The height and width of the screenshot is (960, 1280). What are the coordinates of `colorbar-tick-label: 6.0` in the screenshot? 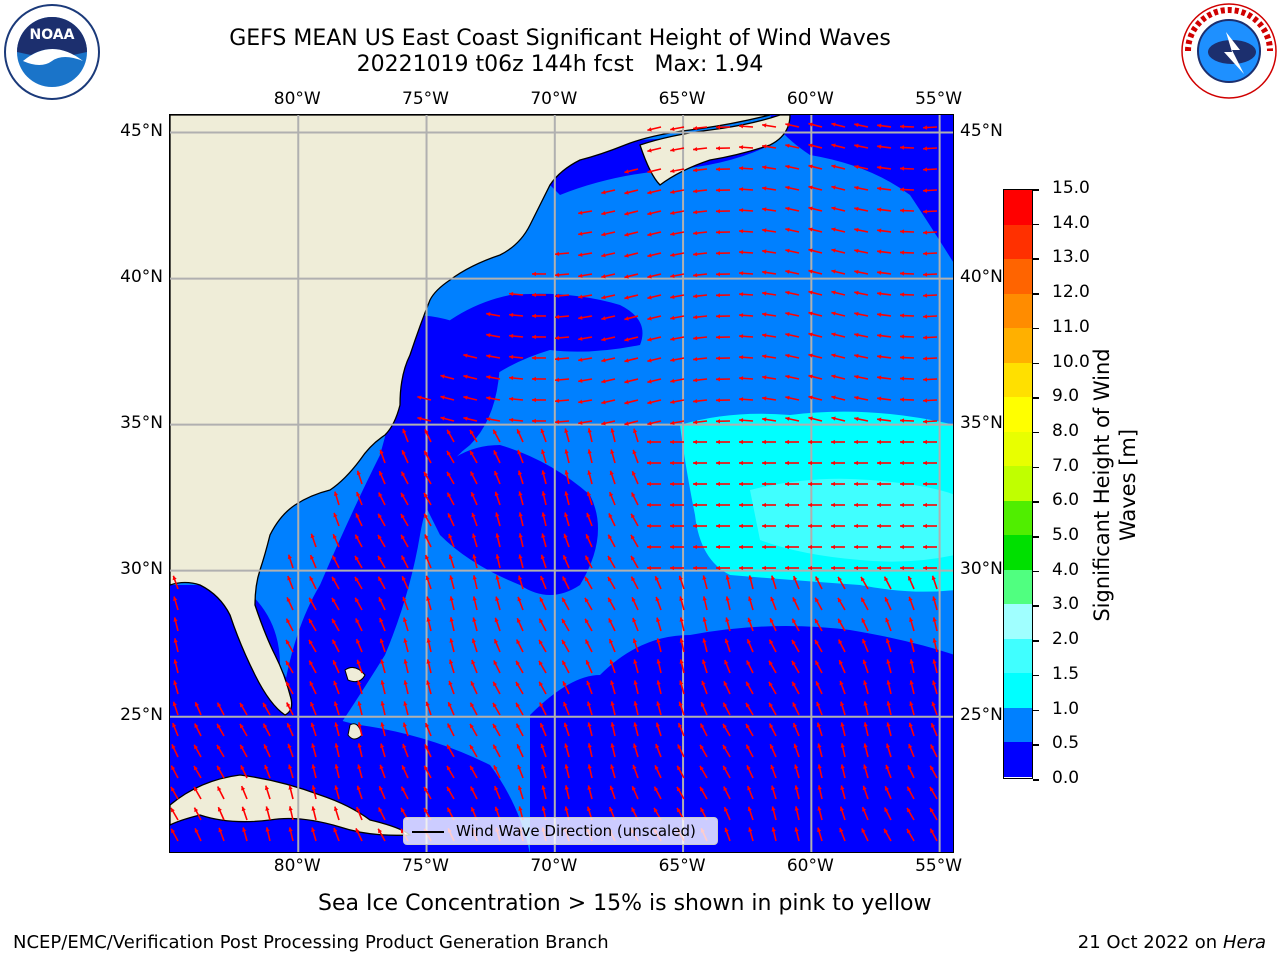 It's located at (1066, 500).